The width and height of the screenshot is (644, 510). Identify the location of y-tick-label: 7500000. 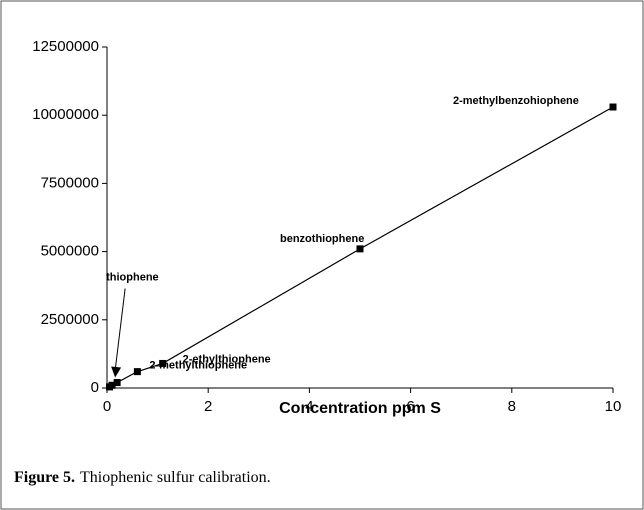
(70, 182).